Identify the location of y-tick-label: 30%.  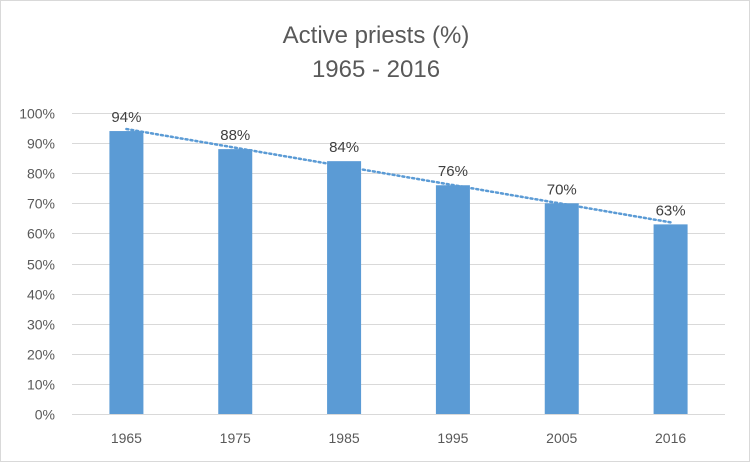
(41, 325).